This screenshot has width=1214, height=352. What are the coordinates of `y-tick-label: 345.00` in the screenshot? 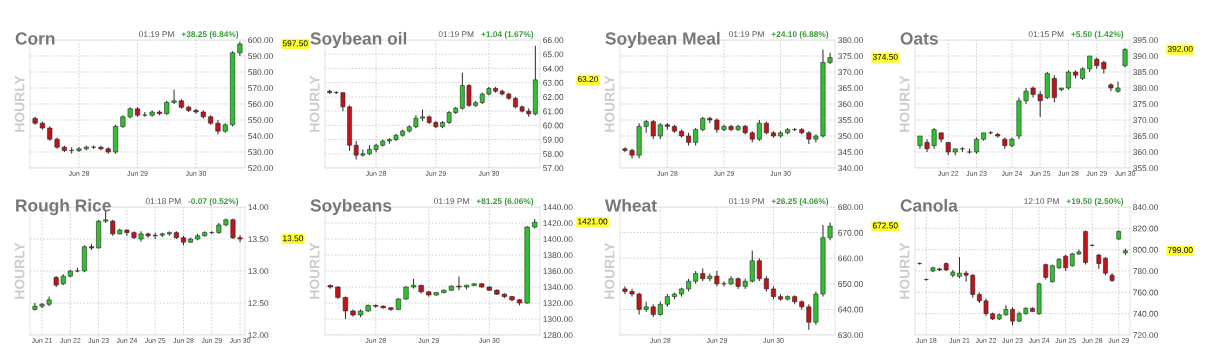 It's located at (850, 152).